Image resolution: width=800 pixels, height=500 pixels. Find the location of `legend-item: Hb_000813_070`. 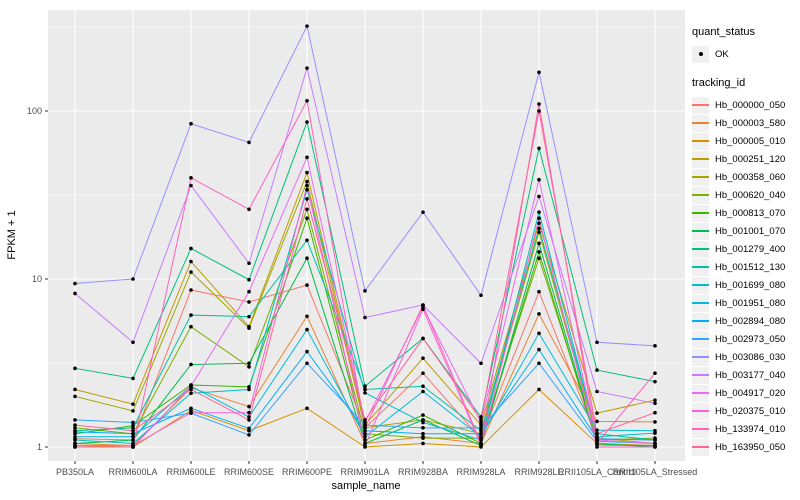

legend-item: Hb_000813_070 is located at coordinates (745, 213).